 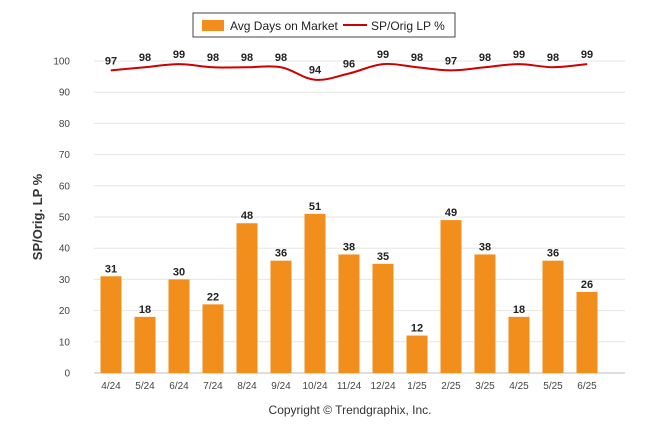 I want to click on x-tick-label: 9/24, so click(x=281, y=386).